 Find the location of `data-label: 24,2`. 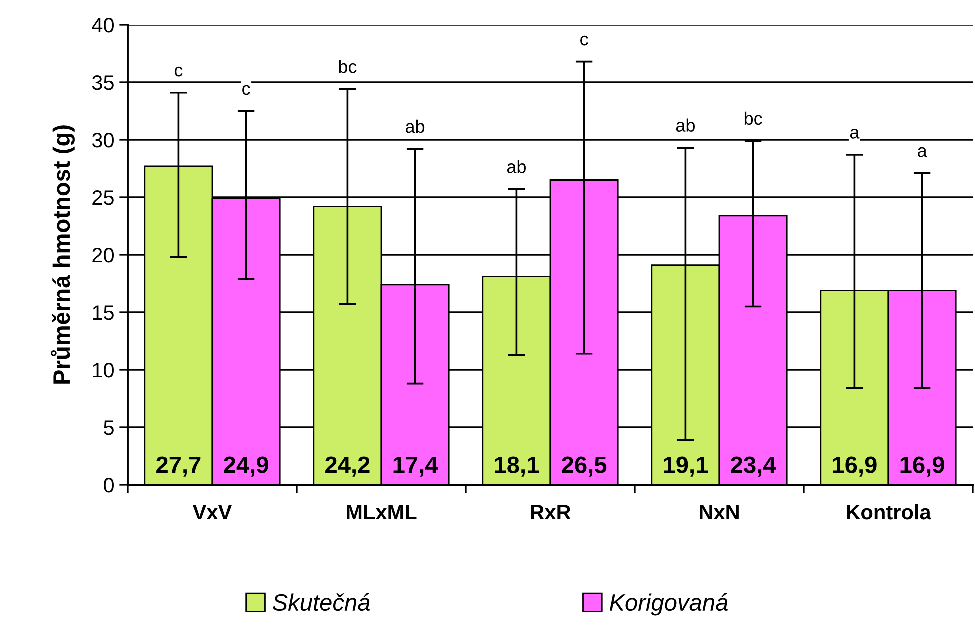

data-label: 24,2 is located at coordinates (348, 466).